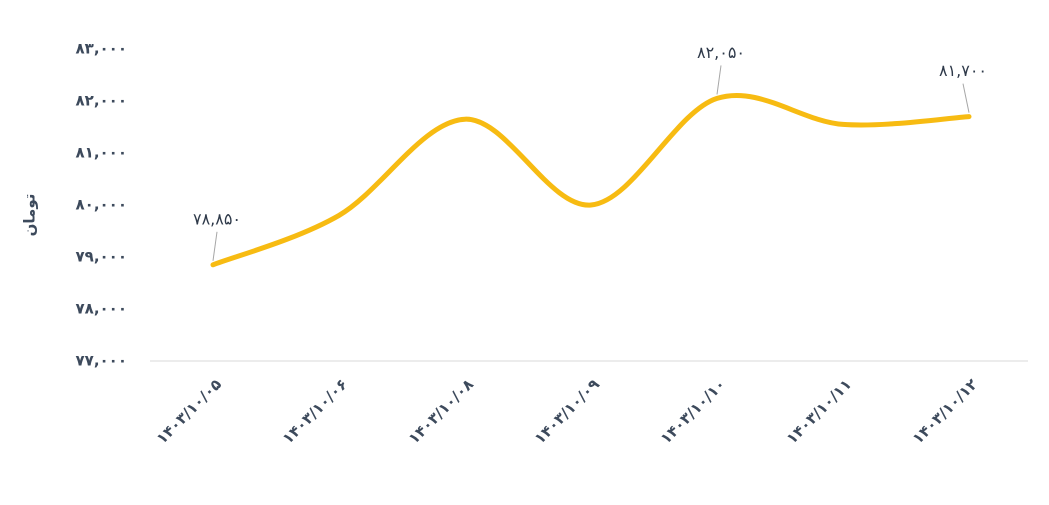 The height and width of the screenshot is (505, 1049). I want to click on y-tick-label: ۸۲,۰۰۰, so click(101, 101).